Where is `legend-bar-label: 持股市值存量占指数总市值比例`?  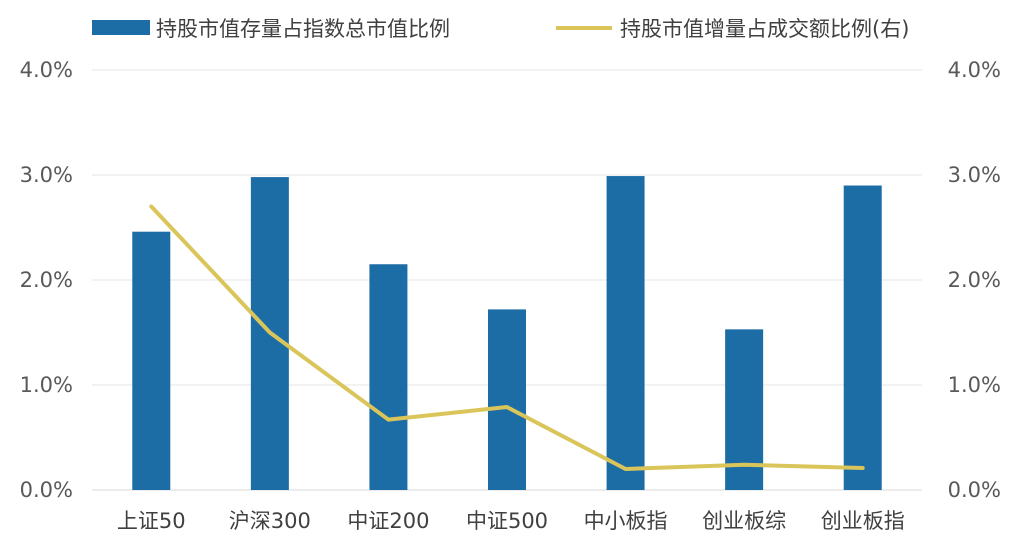
legend-bar-label: 持股市值存量占指数总市值比例 is located at coordinates (303, 29).